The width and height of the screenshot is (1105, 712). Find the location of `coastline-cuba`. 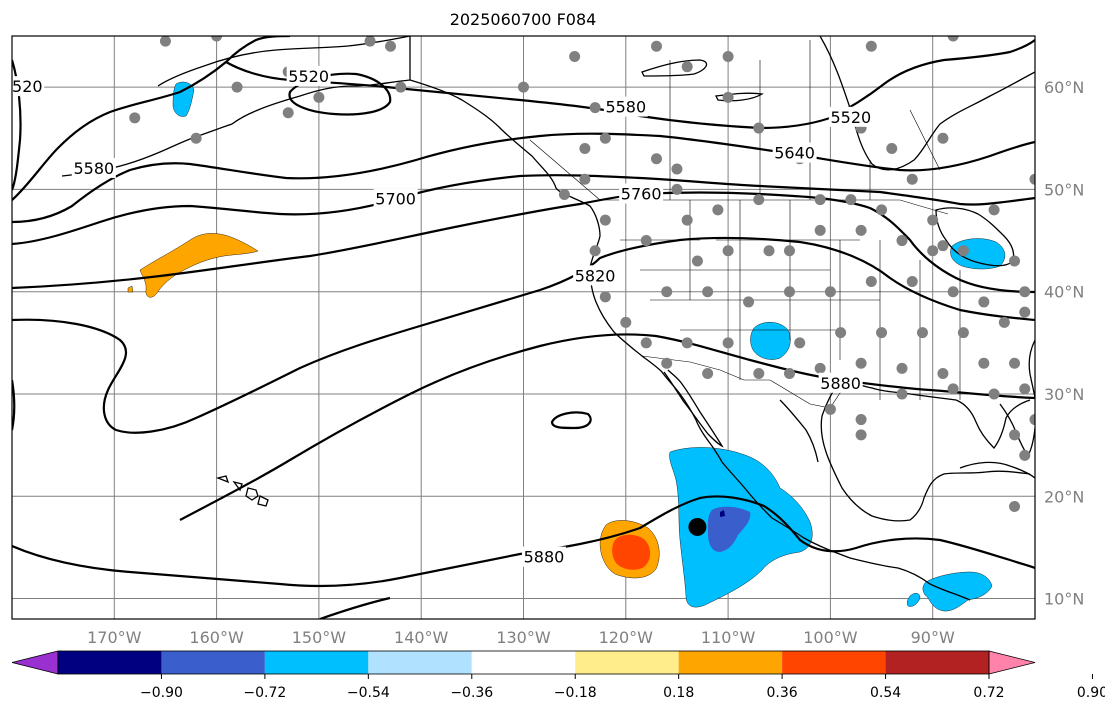

coastline-cuba is located at coordinates (997, 470).